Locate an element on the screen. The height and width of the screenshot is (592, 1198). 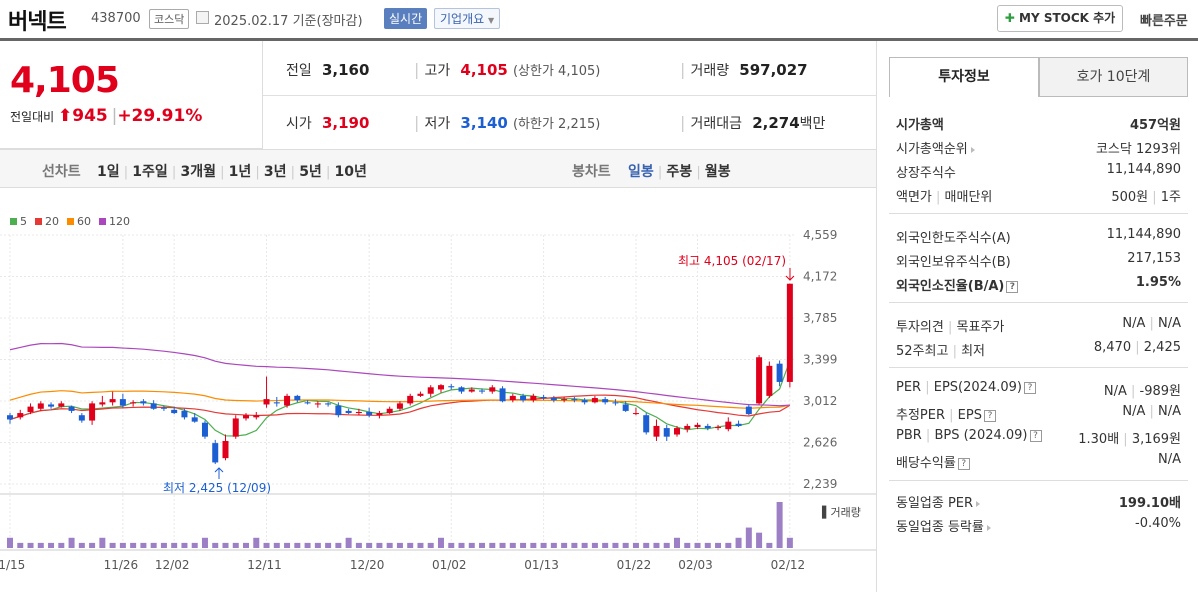
candle-tab: 일봉 is located at coordinates (641, 172).